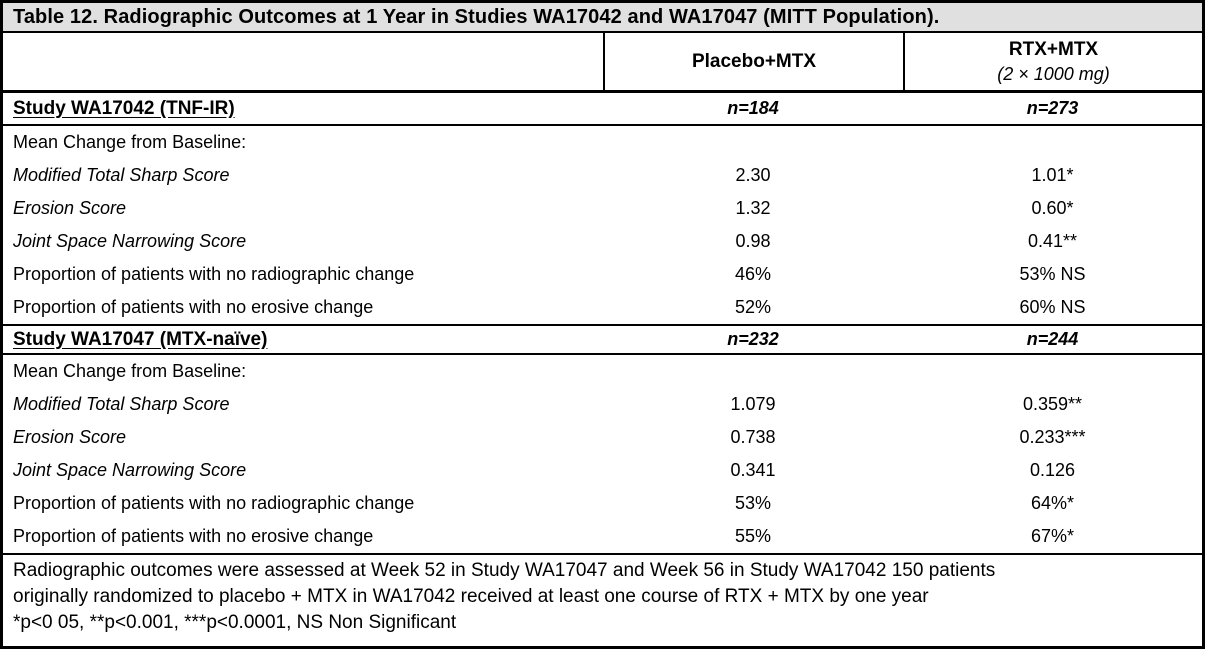 This screenshot has height=649, width=1205. I want to click on table-row: Erosion Score 0.738 0.233***, so click(602, 437).